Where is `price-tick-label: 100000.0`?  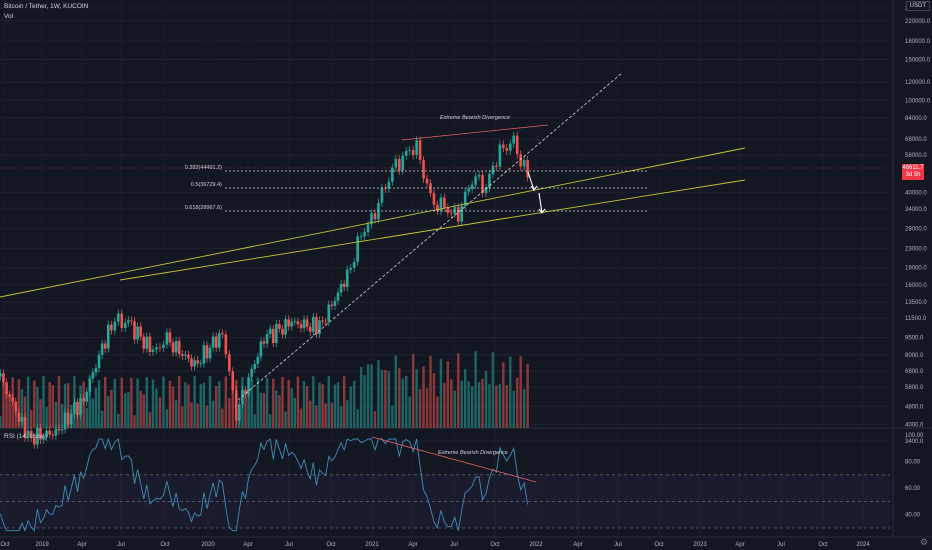 price-tick-label: 100000.0 is located at coordinates (918, 101).